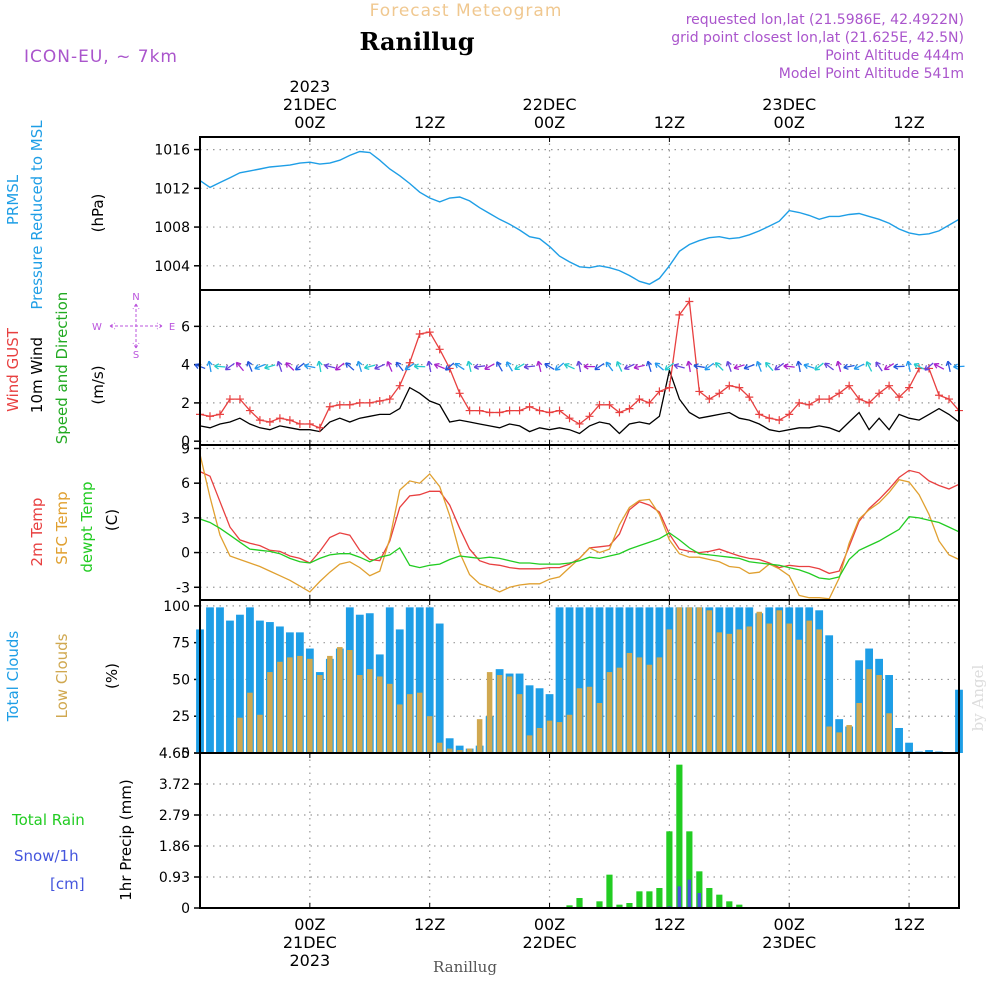  What do you see at coordinates (185, 449) in the screenshot?
I see `temperature-ytick-label: 9` at bounding box center [185, 449].